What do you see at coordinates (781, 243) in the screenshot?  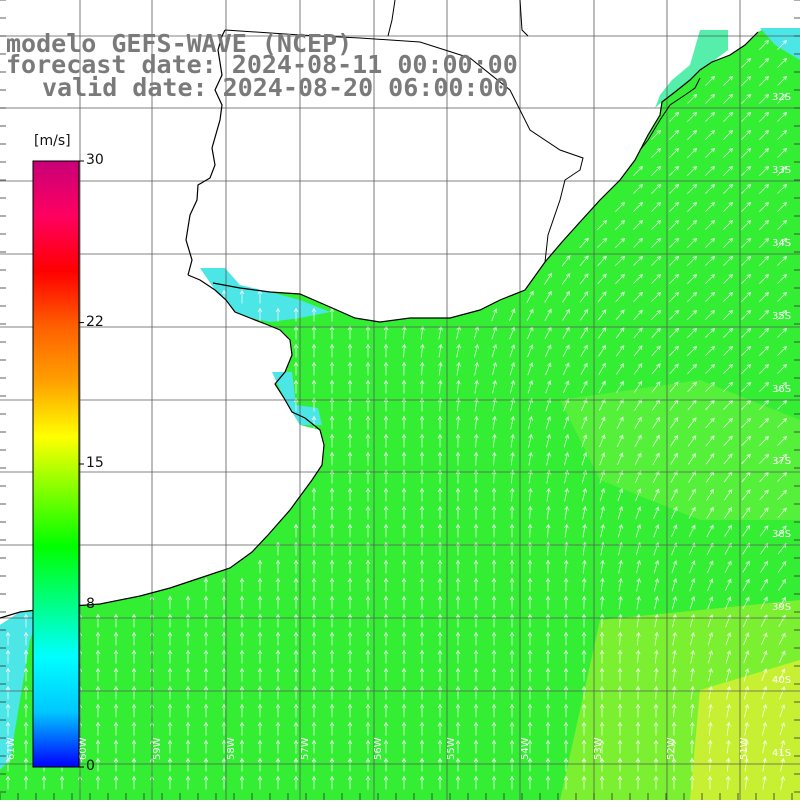 I see `latitude-label: 34S` at bounding box center [781, 243].